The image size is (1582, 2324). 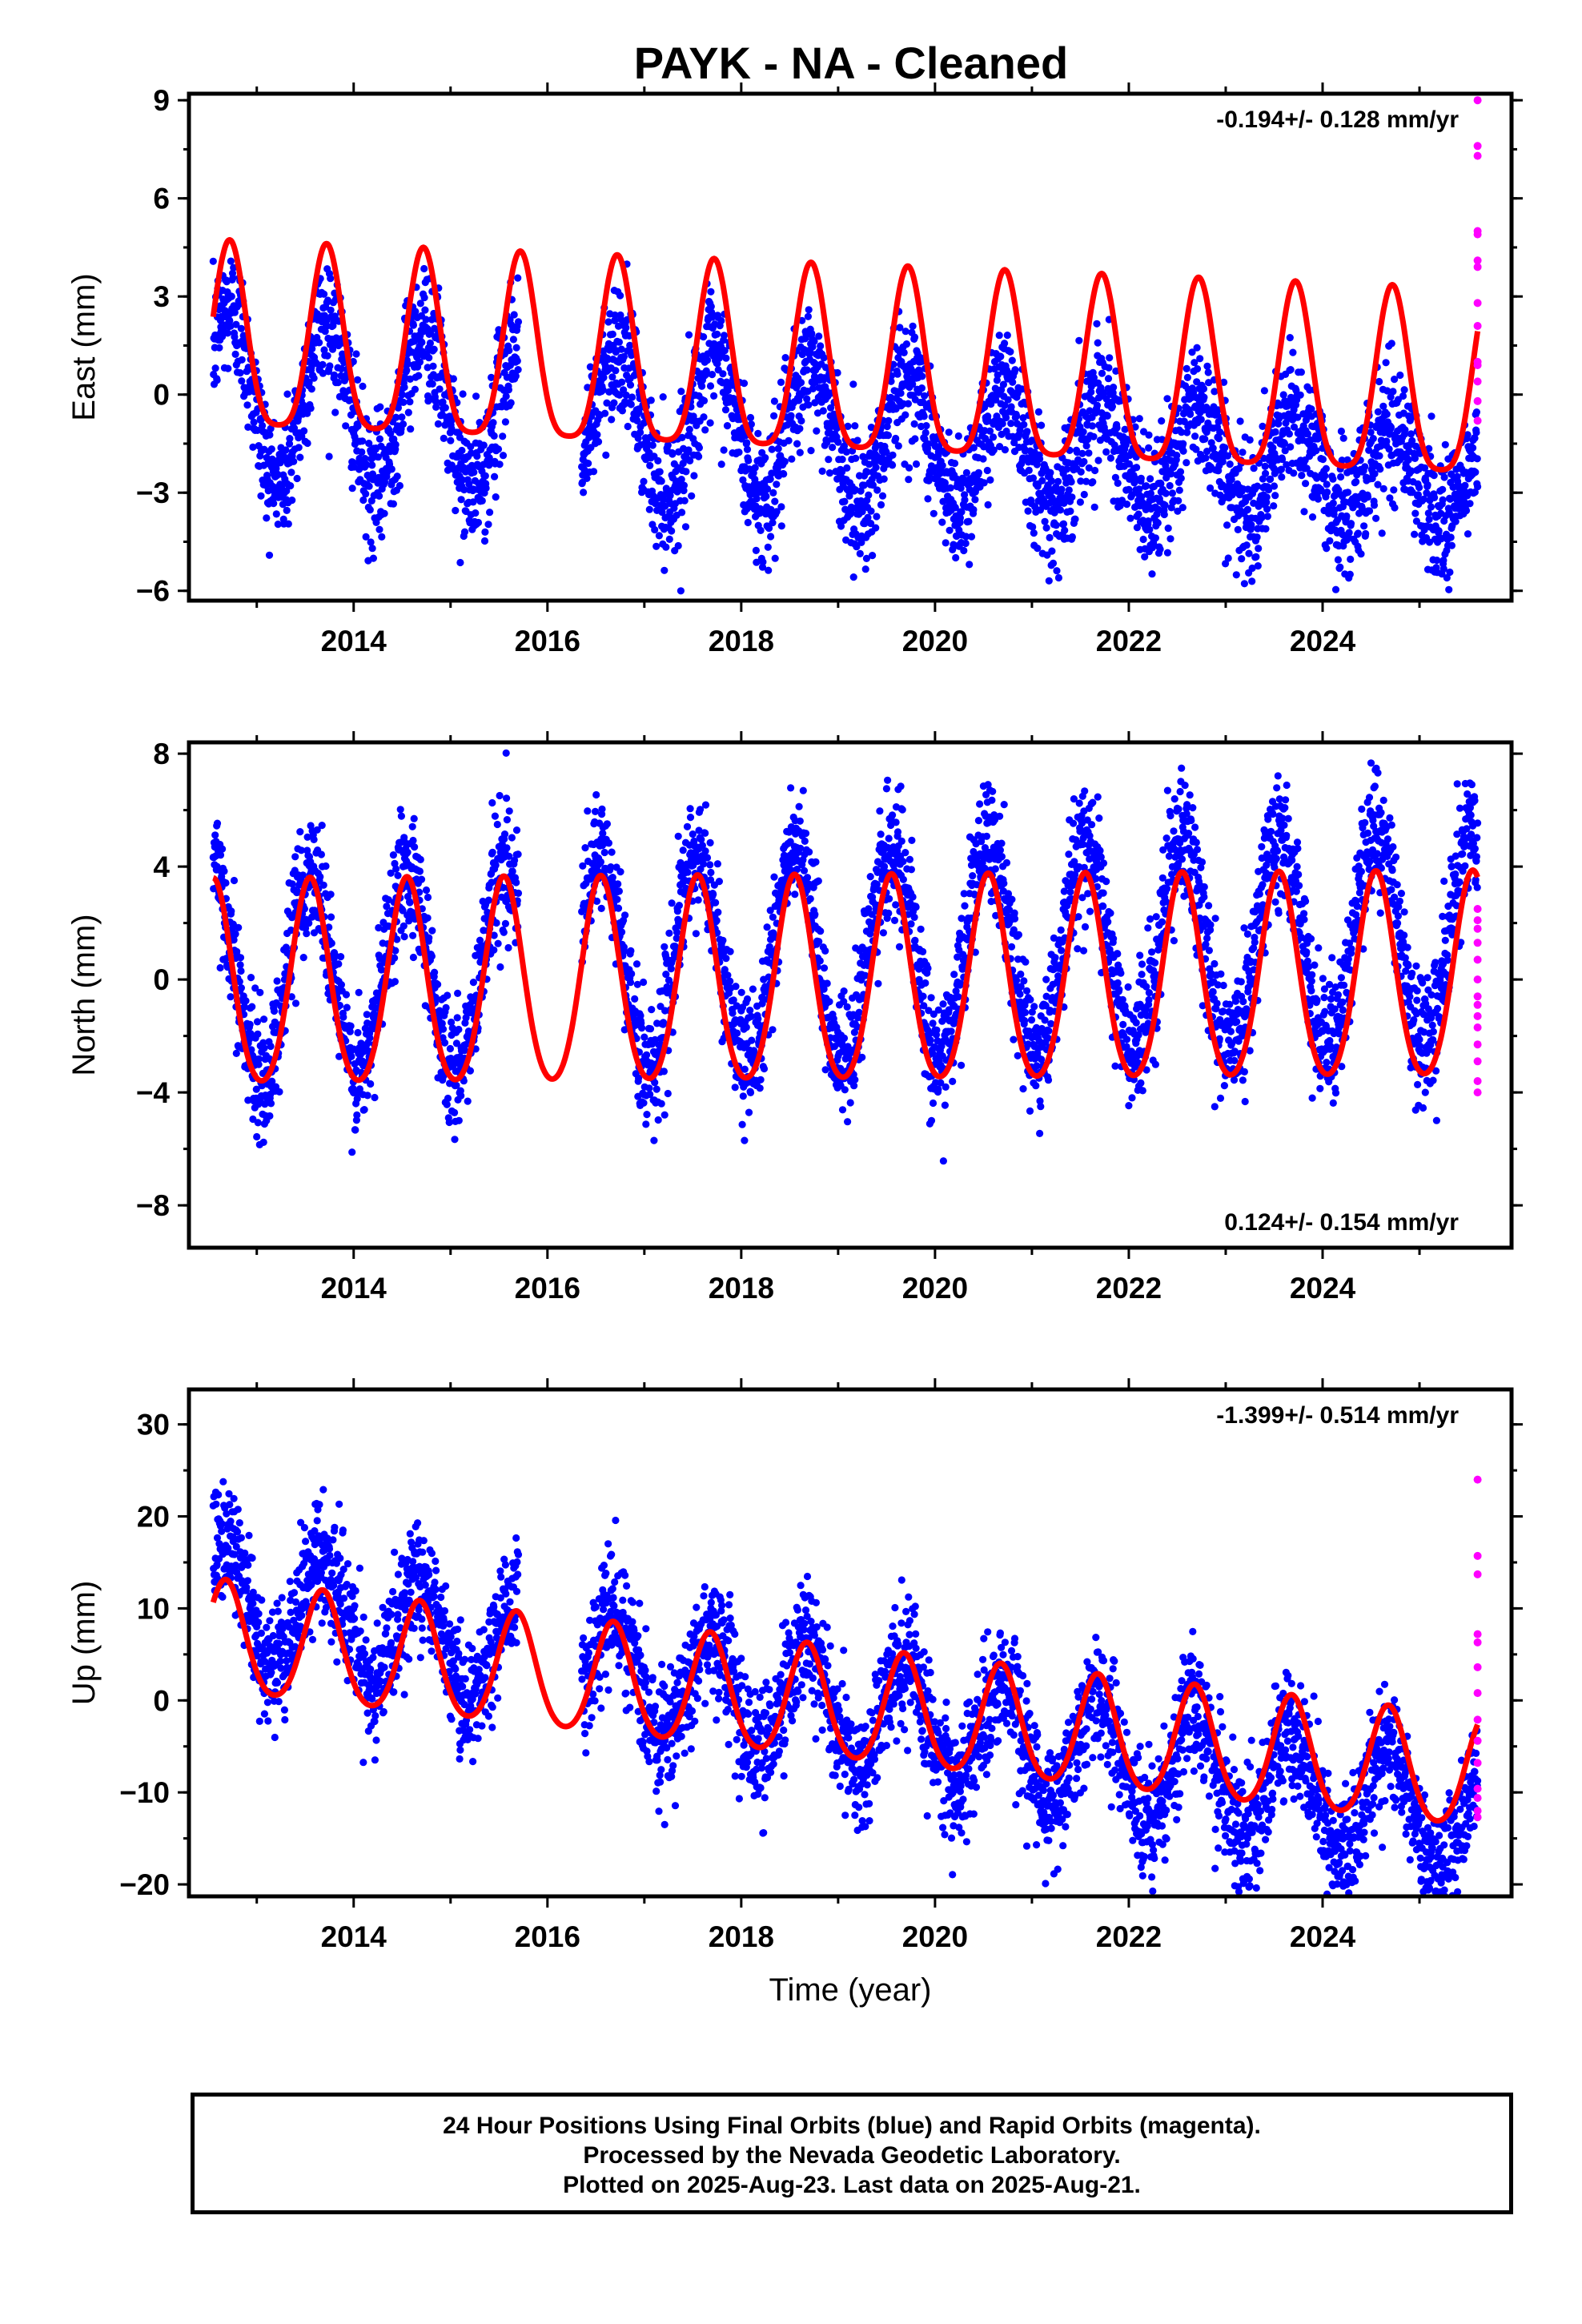 I want to click on figure-title: PAYK - NA - Cleaned, so click(x=851, y=63).